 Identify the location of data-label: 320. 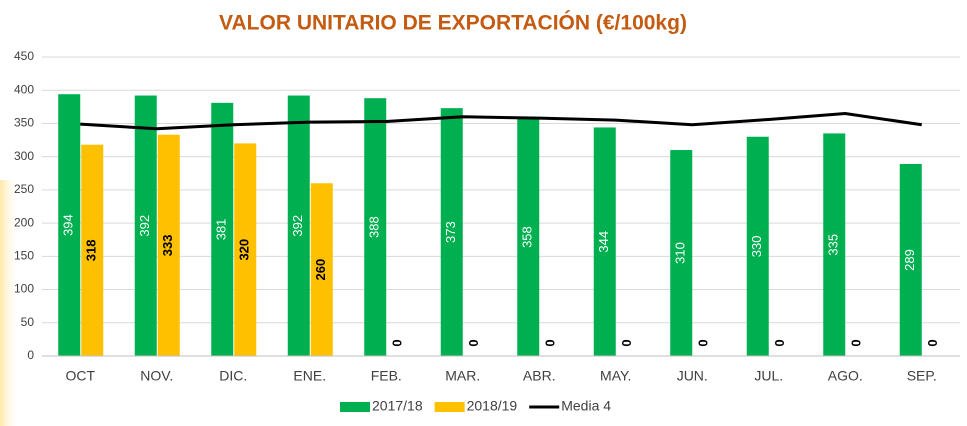
(244, 250).